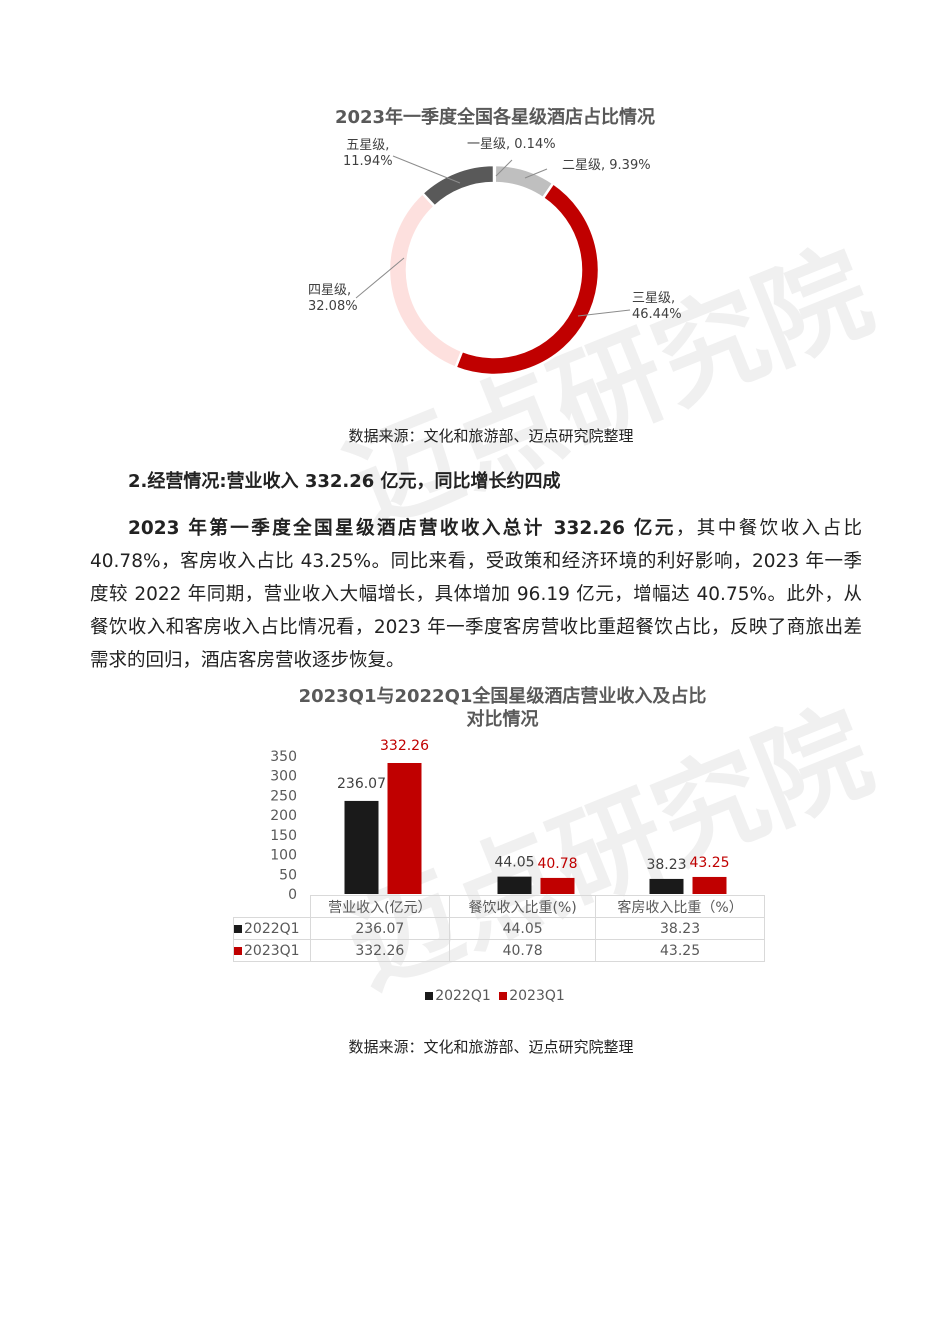 This screenshot has width=950, height=1344. What do you see at coordinates (523, 950) in the screenshot?
I see `table-cell: 40.78` at bounding box center [523, 950].